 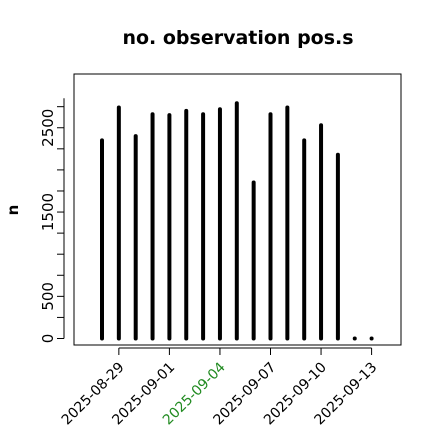 I want to click on y-tick-label: 500, so click(x=48, y=296).